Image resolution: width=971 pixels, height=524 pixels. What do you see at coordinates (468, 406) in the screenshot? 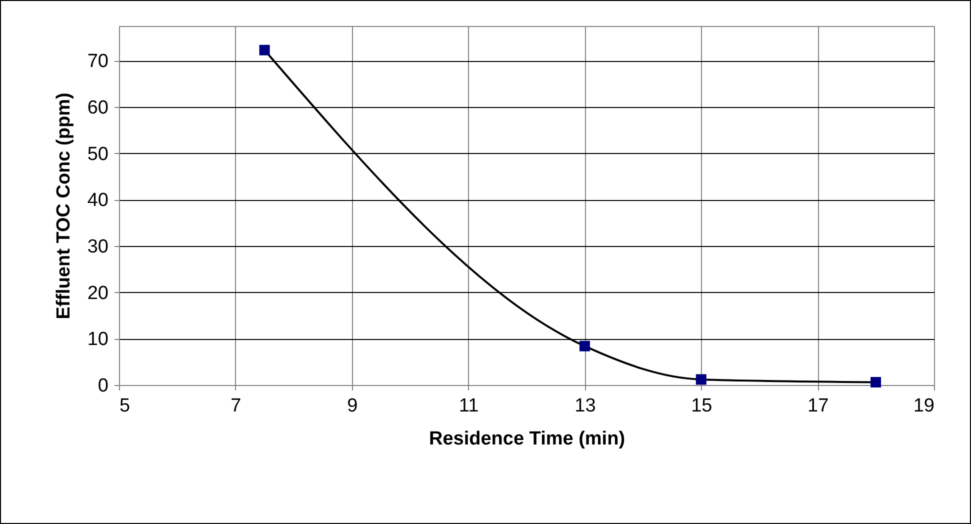
I see `x-tick-label: 11` at bounding box center [468, 406].